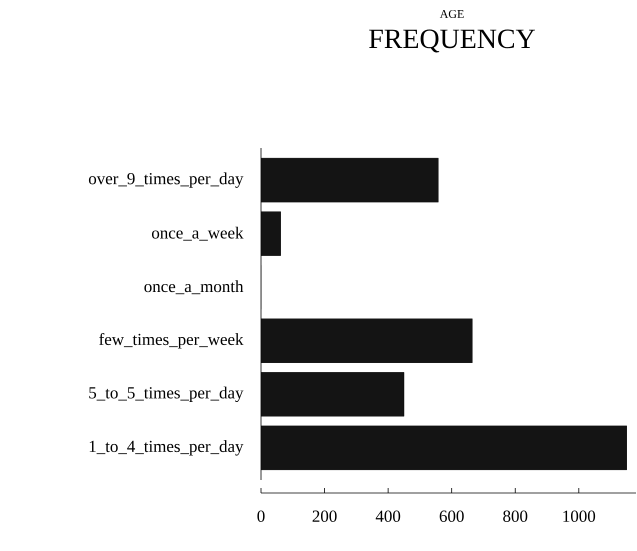 The width and height of the screenshot is (637, 551). Describe the element at coordinates (171, 341) in the screenshot. I see `y-tick-label: few_times_per_week` at that location.